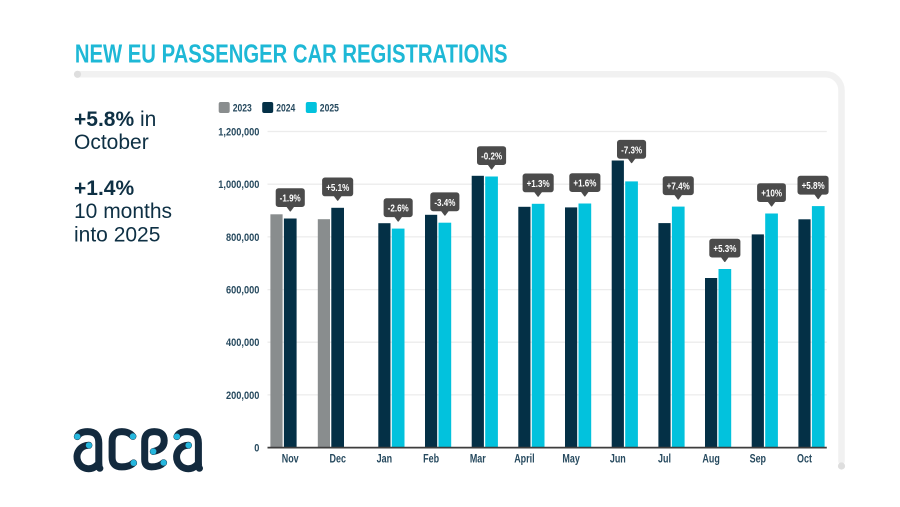 This screenshot has width=900, height=507. Describe the element at coordinates (330, 109) in the screenshot. I see `svg-text: 2025` at that location.